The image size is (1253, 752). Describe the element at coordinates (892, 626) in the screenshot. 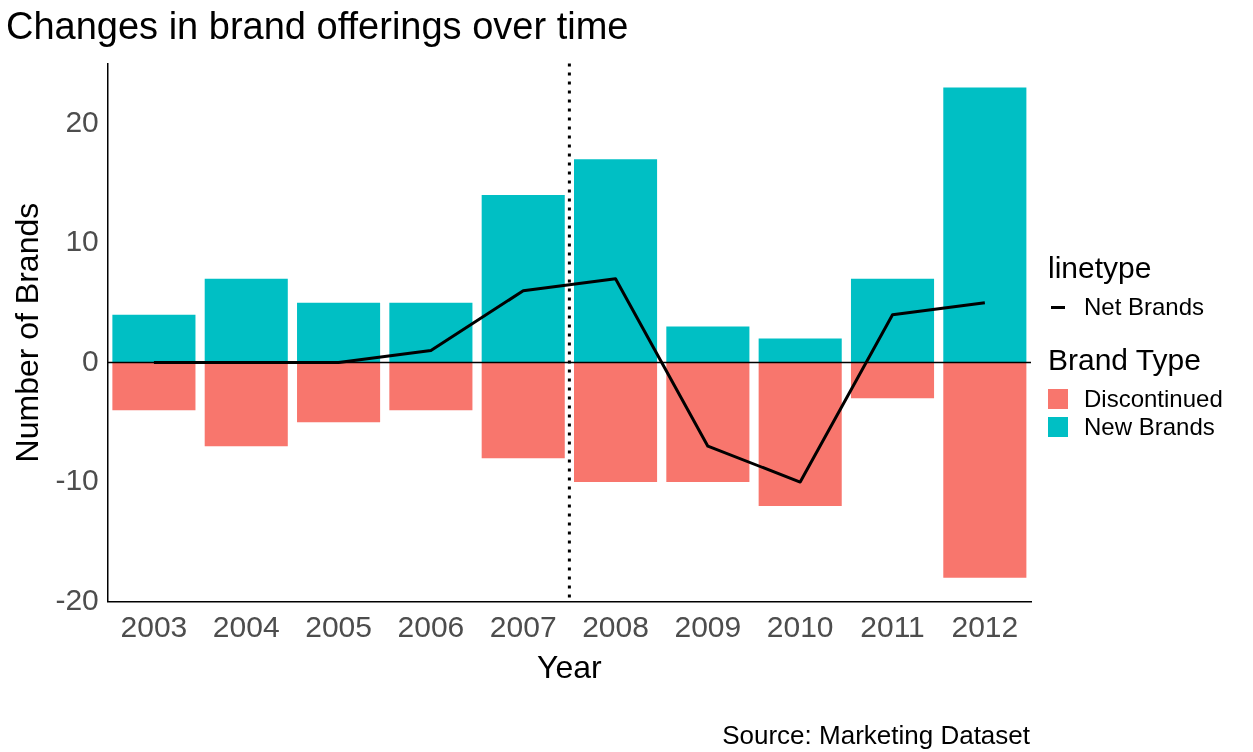

I see `x-tick-label: 2011` at that location.